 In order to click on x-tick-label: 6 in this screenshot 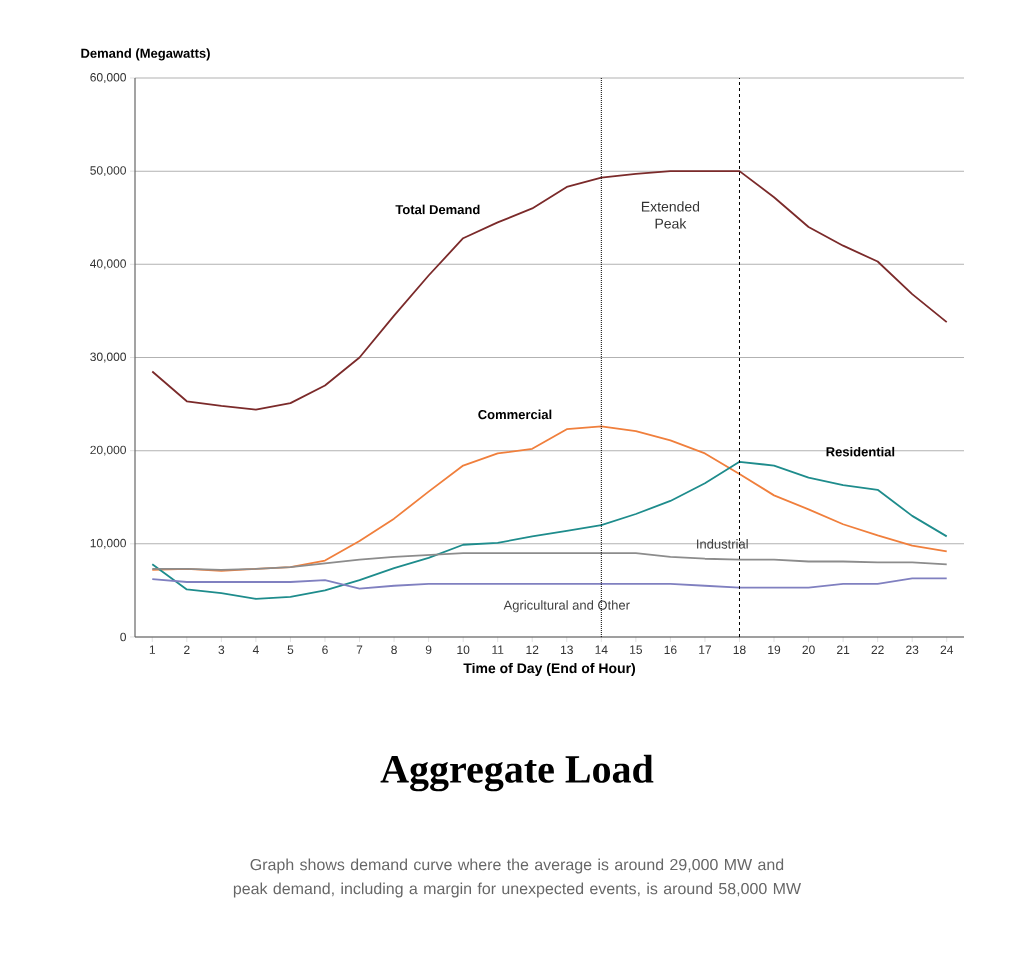, I will do `click(325, 650)`.